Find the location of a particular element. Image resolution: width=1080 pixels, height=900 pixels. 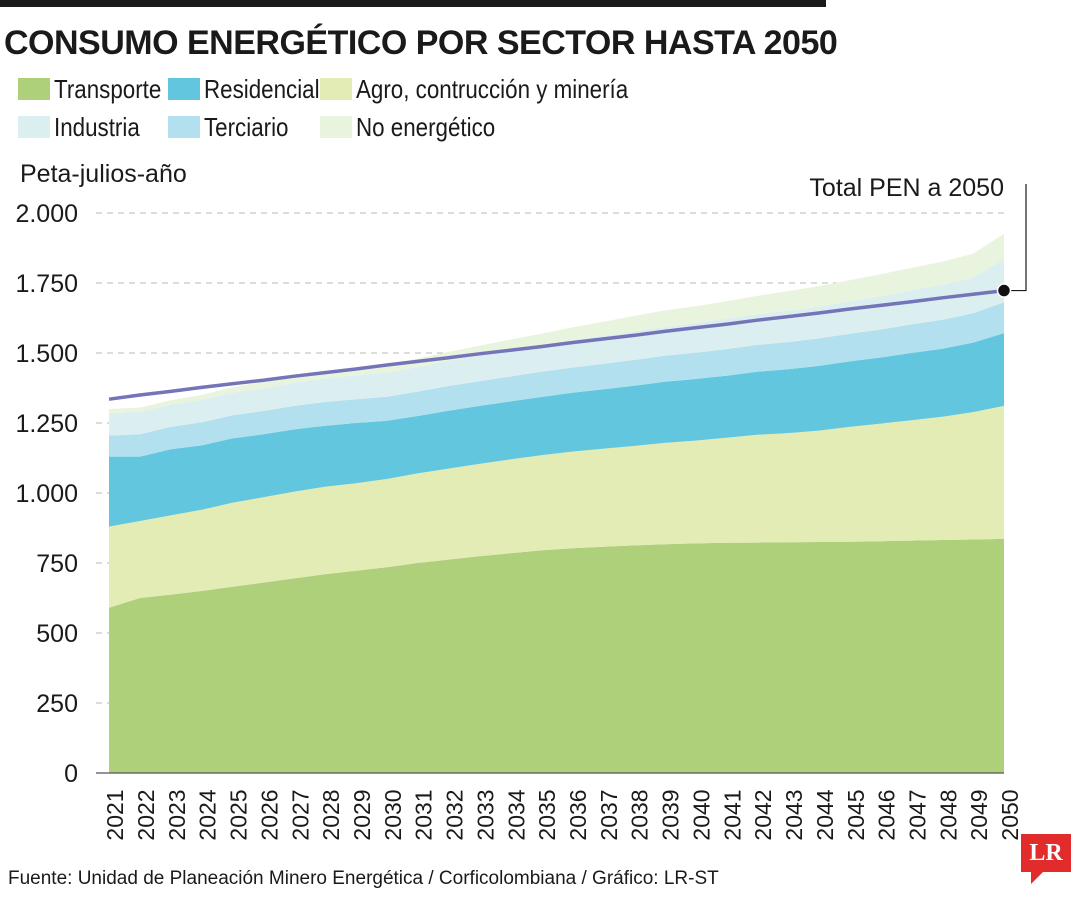

y-tick-label: 500 is located at coordinates (57, 634).